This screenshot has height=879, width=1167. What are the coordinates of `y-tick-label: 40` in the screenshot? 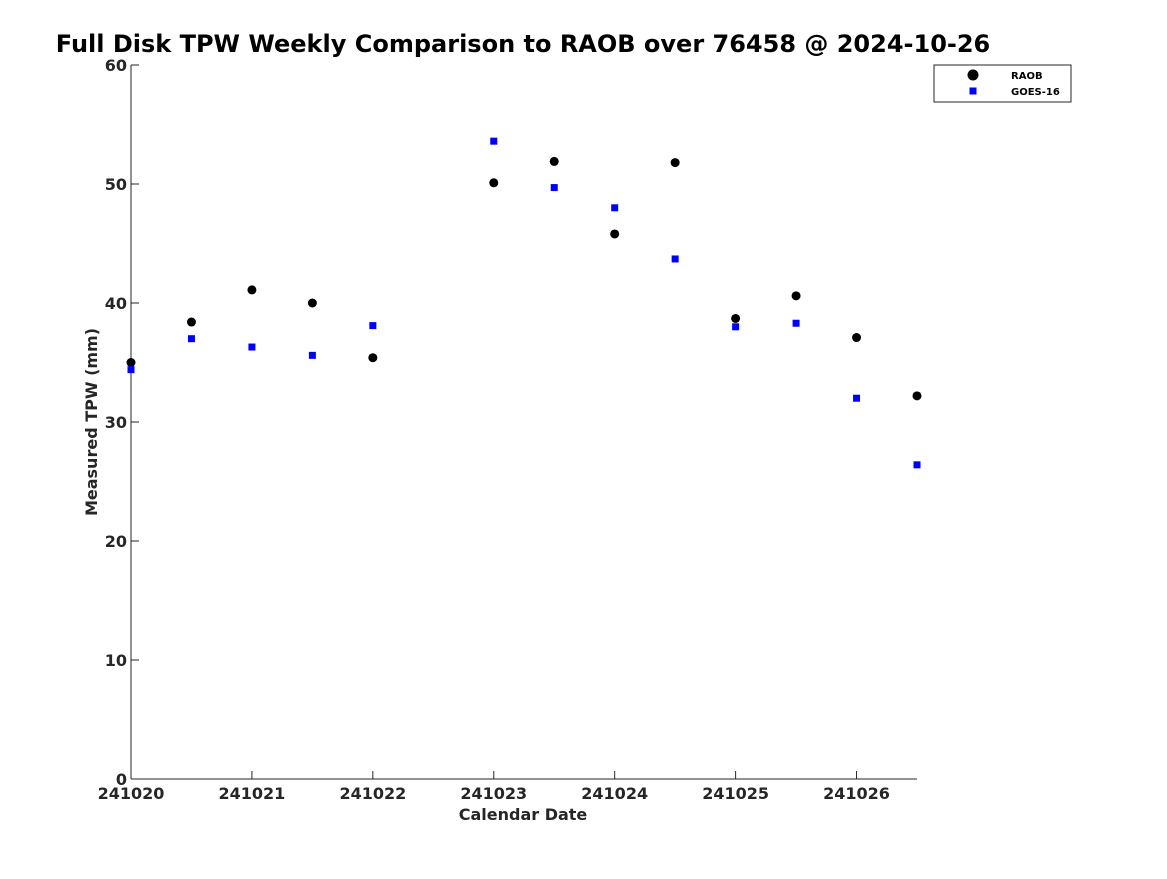 It's located at (116, 303).